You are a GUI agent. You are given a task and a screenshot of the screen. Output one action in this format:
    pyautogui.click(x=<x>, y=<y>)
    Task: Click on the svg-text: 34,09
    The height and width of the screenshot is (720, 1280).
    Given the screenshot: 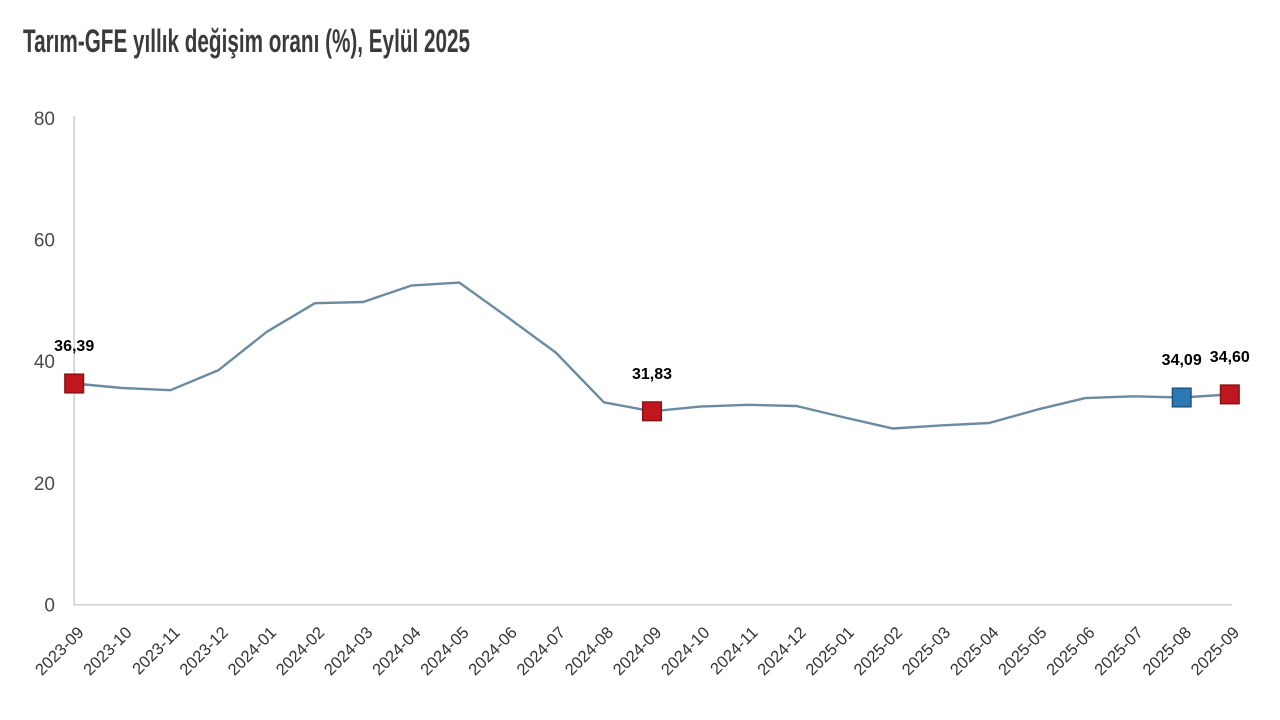 What is the action you would take?
    pyautogui.click(x=1182, y=360)
    